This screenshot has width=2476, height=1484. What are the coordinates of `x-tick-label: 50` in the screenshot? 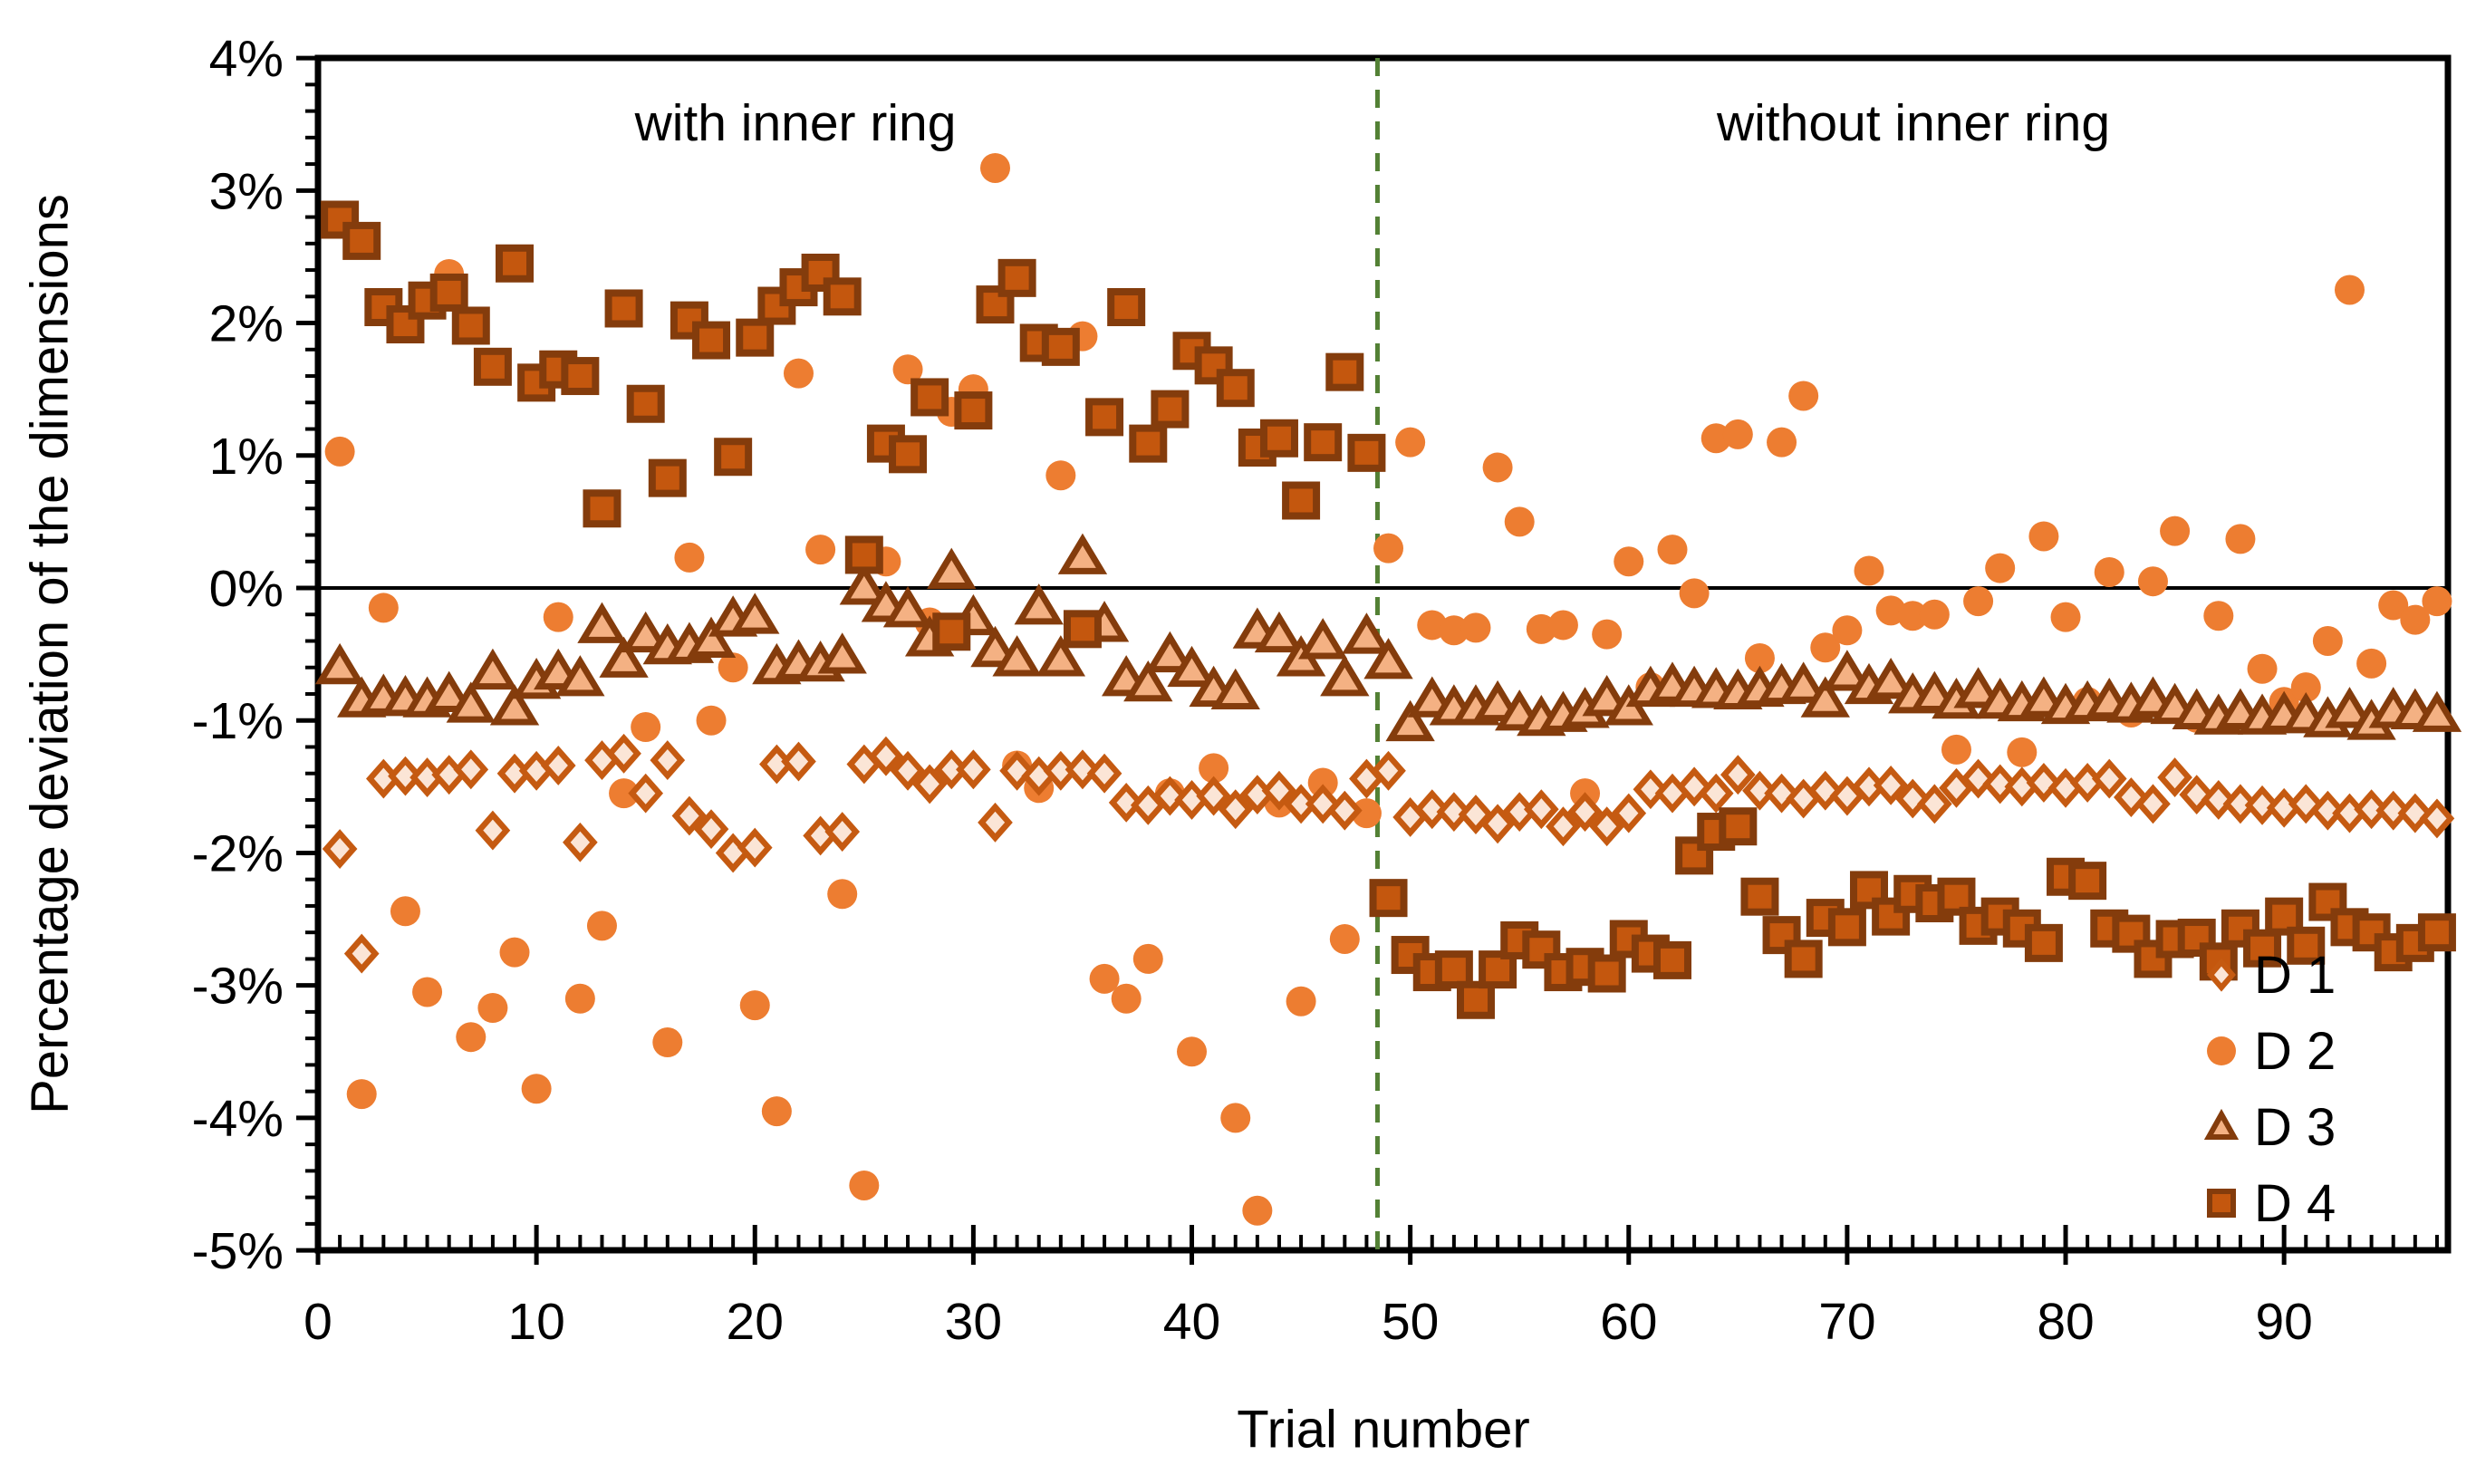 It's located at (1410, 1322).